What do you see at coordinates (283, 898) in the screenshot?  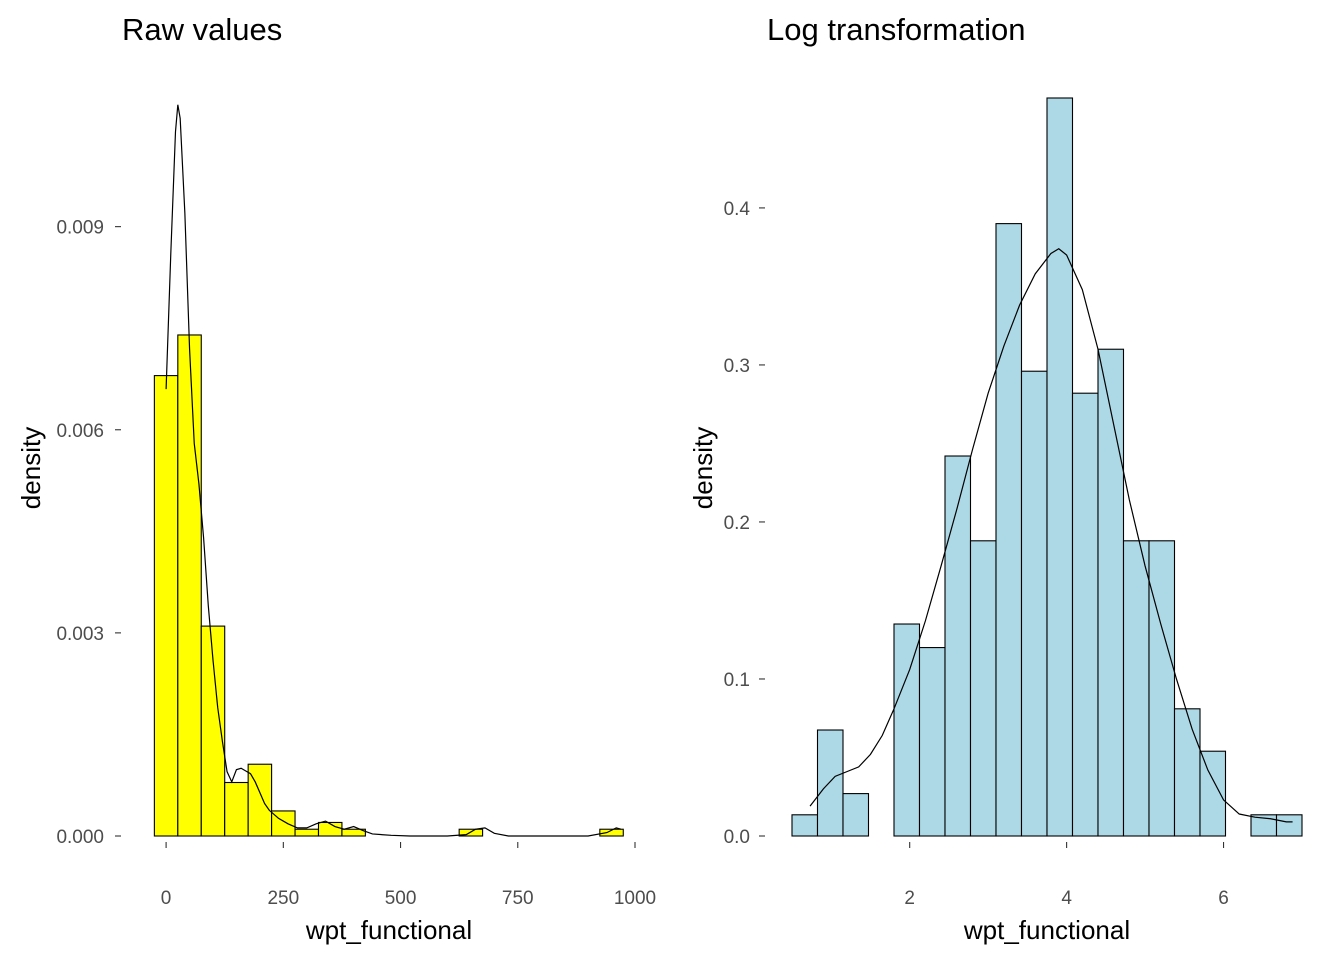 I see `raw-values-x-tick-label-1: 250` at bounding box center [283, 898].